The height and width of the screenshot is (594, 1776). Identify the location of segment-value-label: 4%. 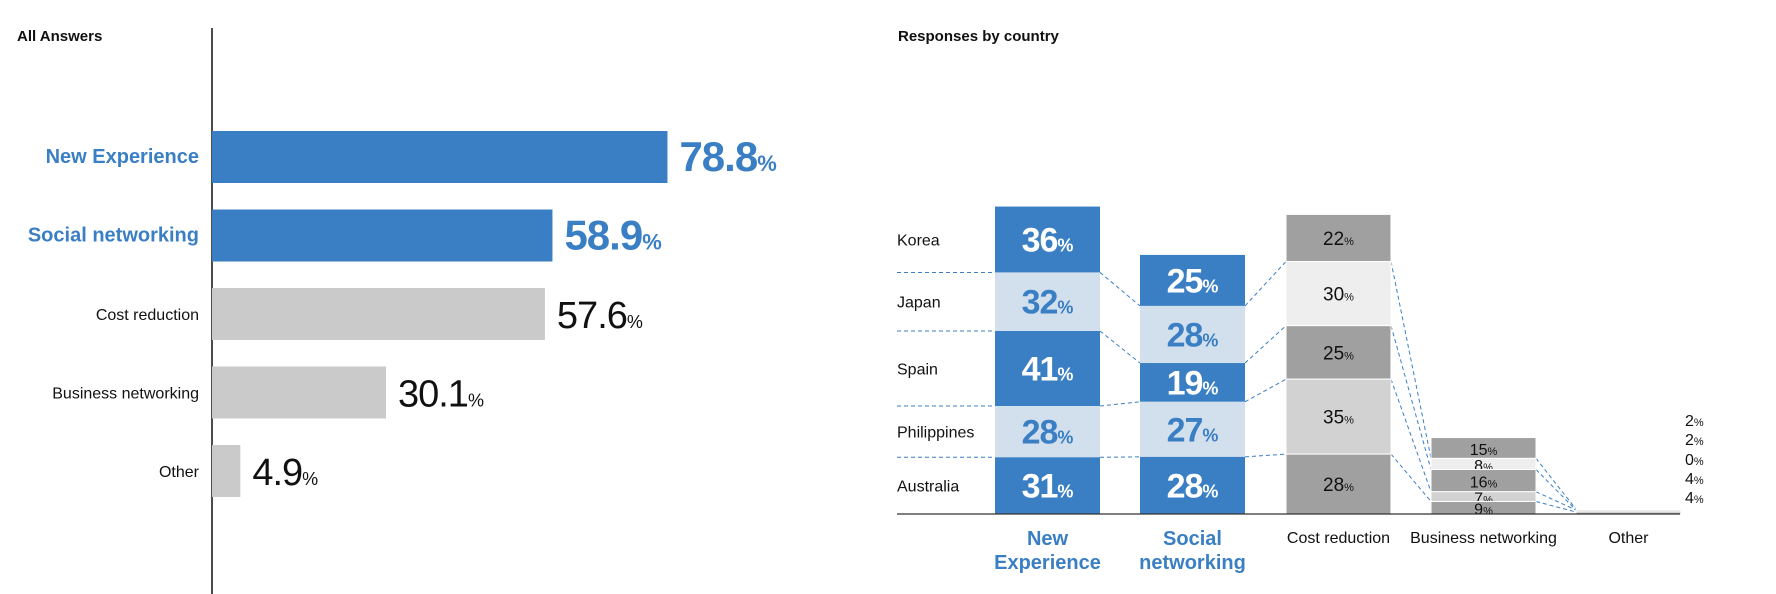
(1694, 479).